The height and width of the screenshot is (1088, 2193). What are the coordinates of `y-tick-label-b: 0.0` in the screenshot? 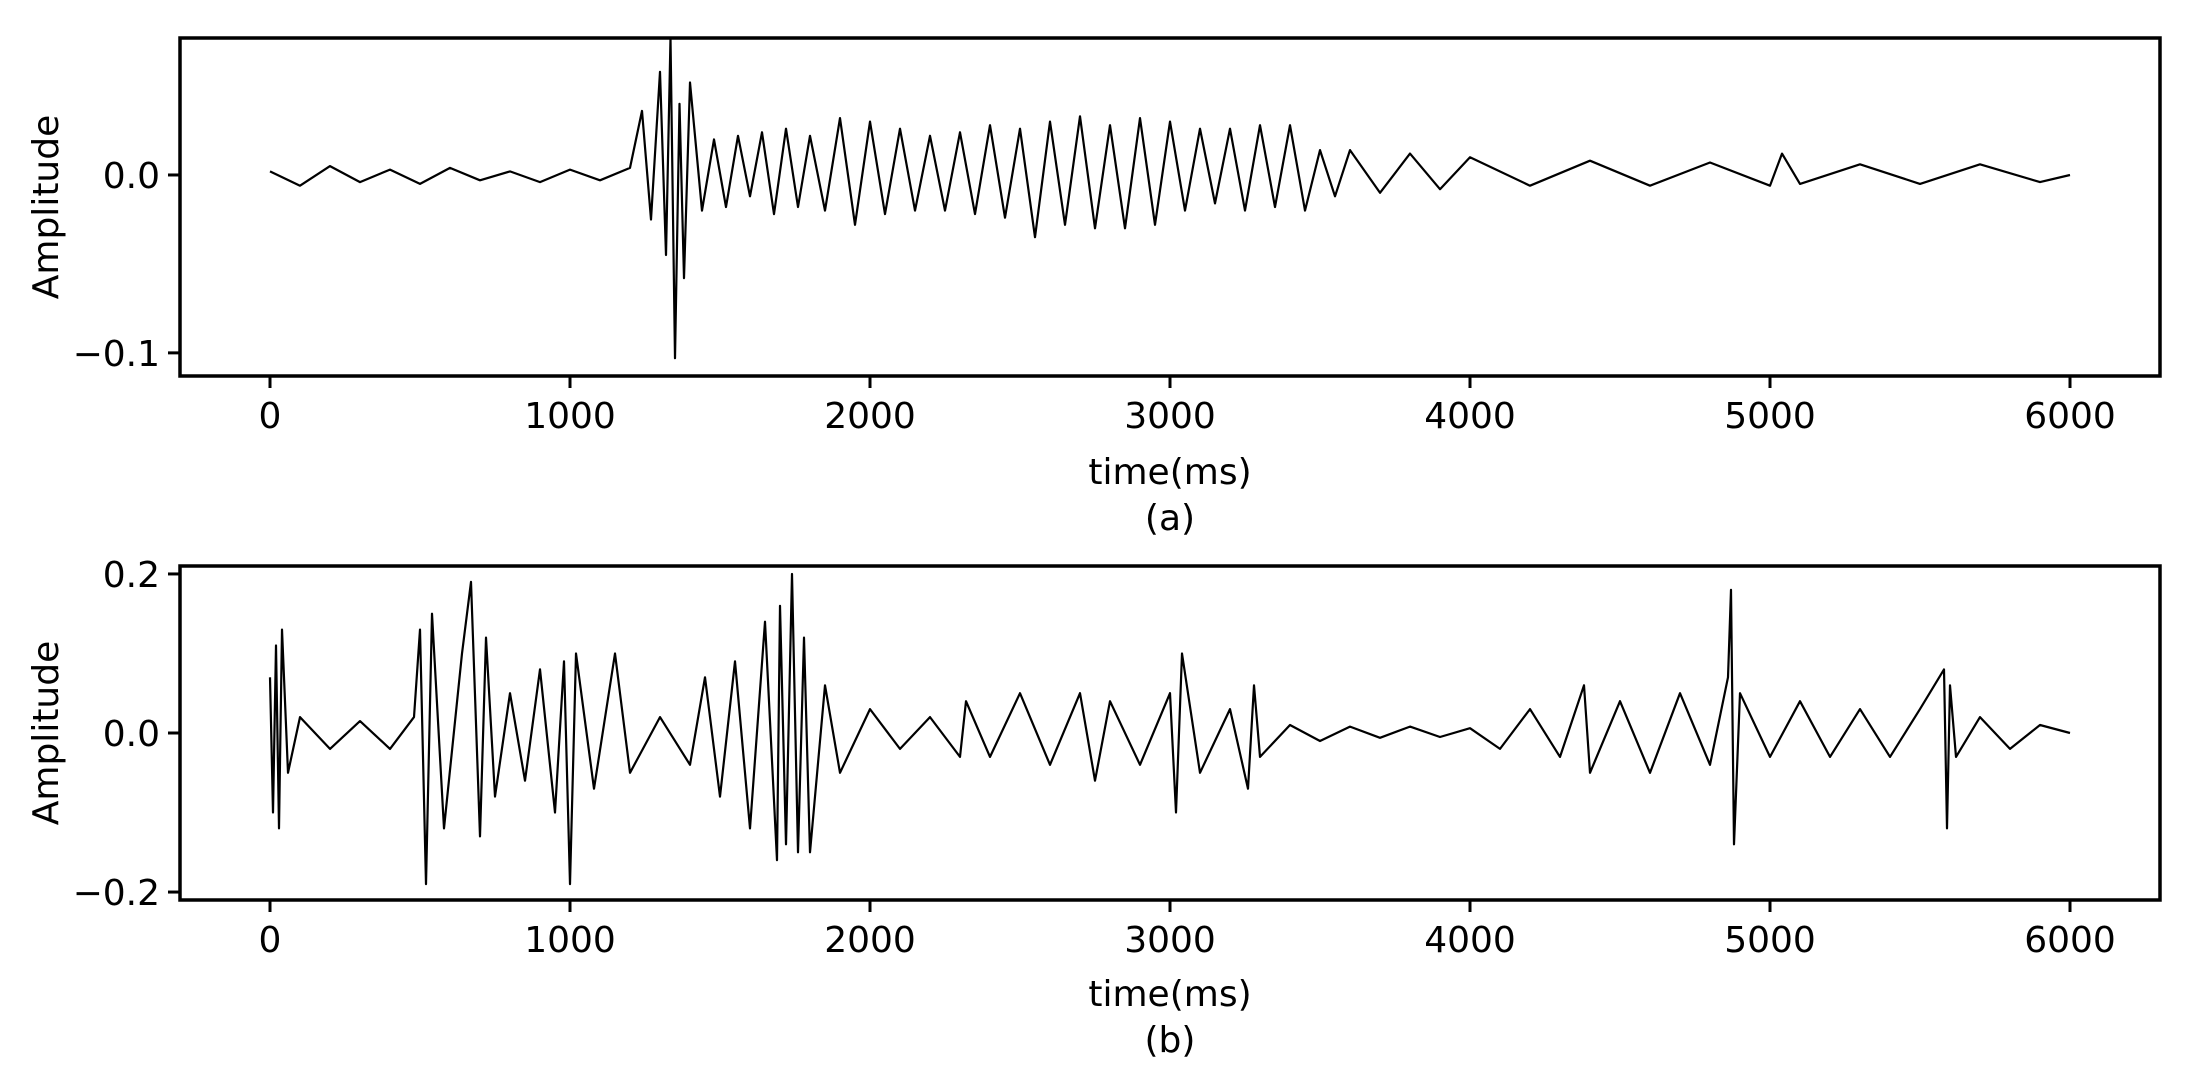 It's located at (131, 734).